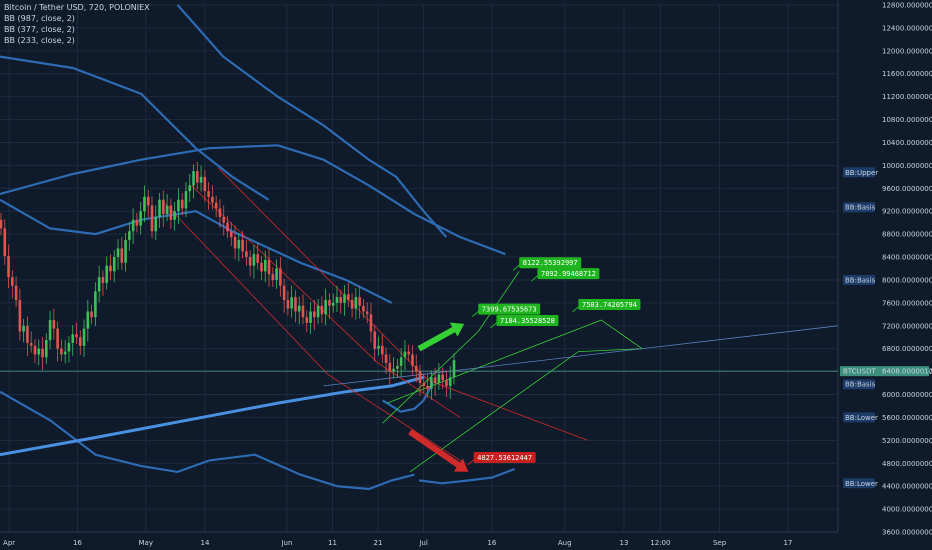  Describe the element at coordinates (435, 449) in the screenshot. I see `red-down-arrow-shaft` at that location.